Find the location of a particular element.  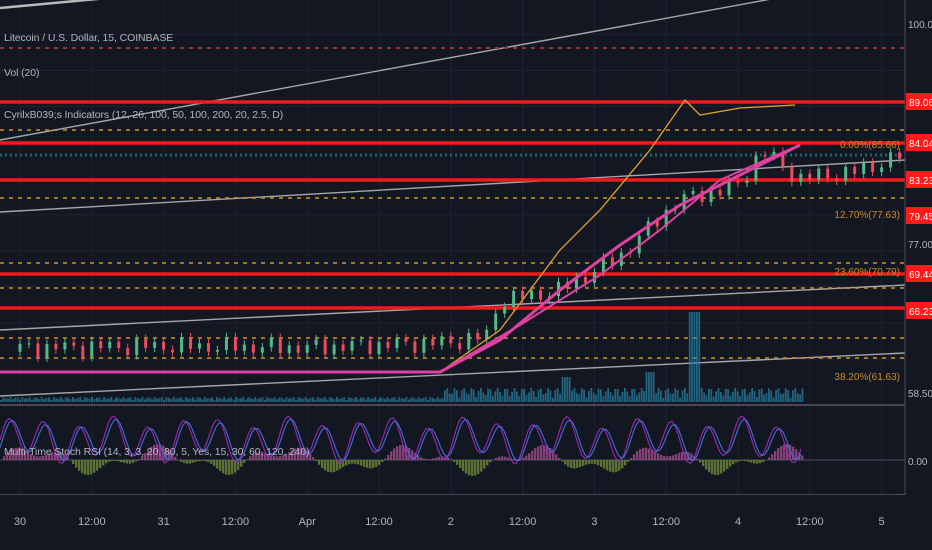

price-label: 84.04 is located at coordinates (920, 144).